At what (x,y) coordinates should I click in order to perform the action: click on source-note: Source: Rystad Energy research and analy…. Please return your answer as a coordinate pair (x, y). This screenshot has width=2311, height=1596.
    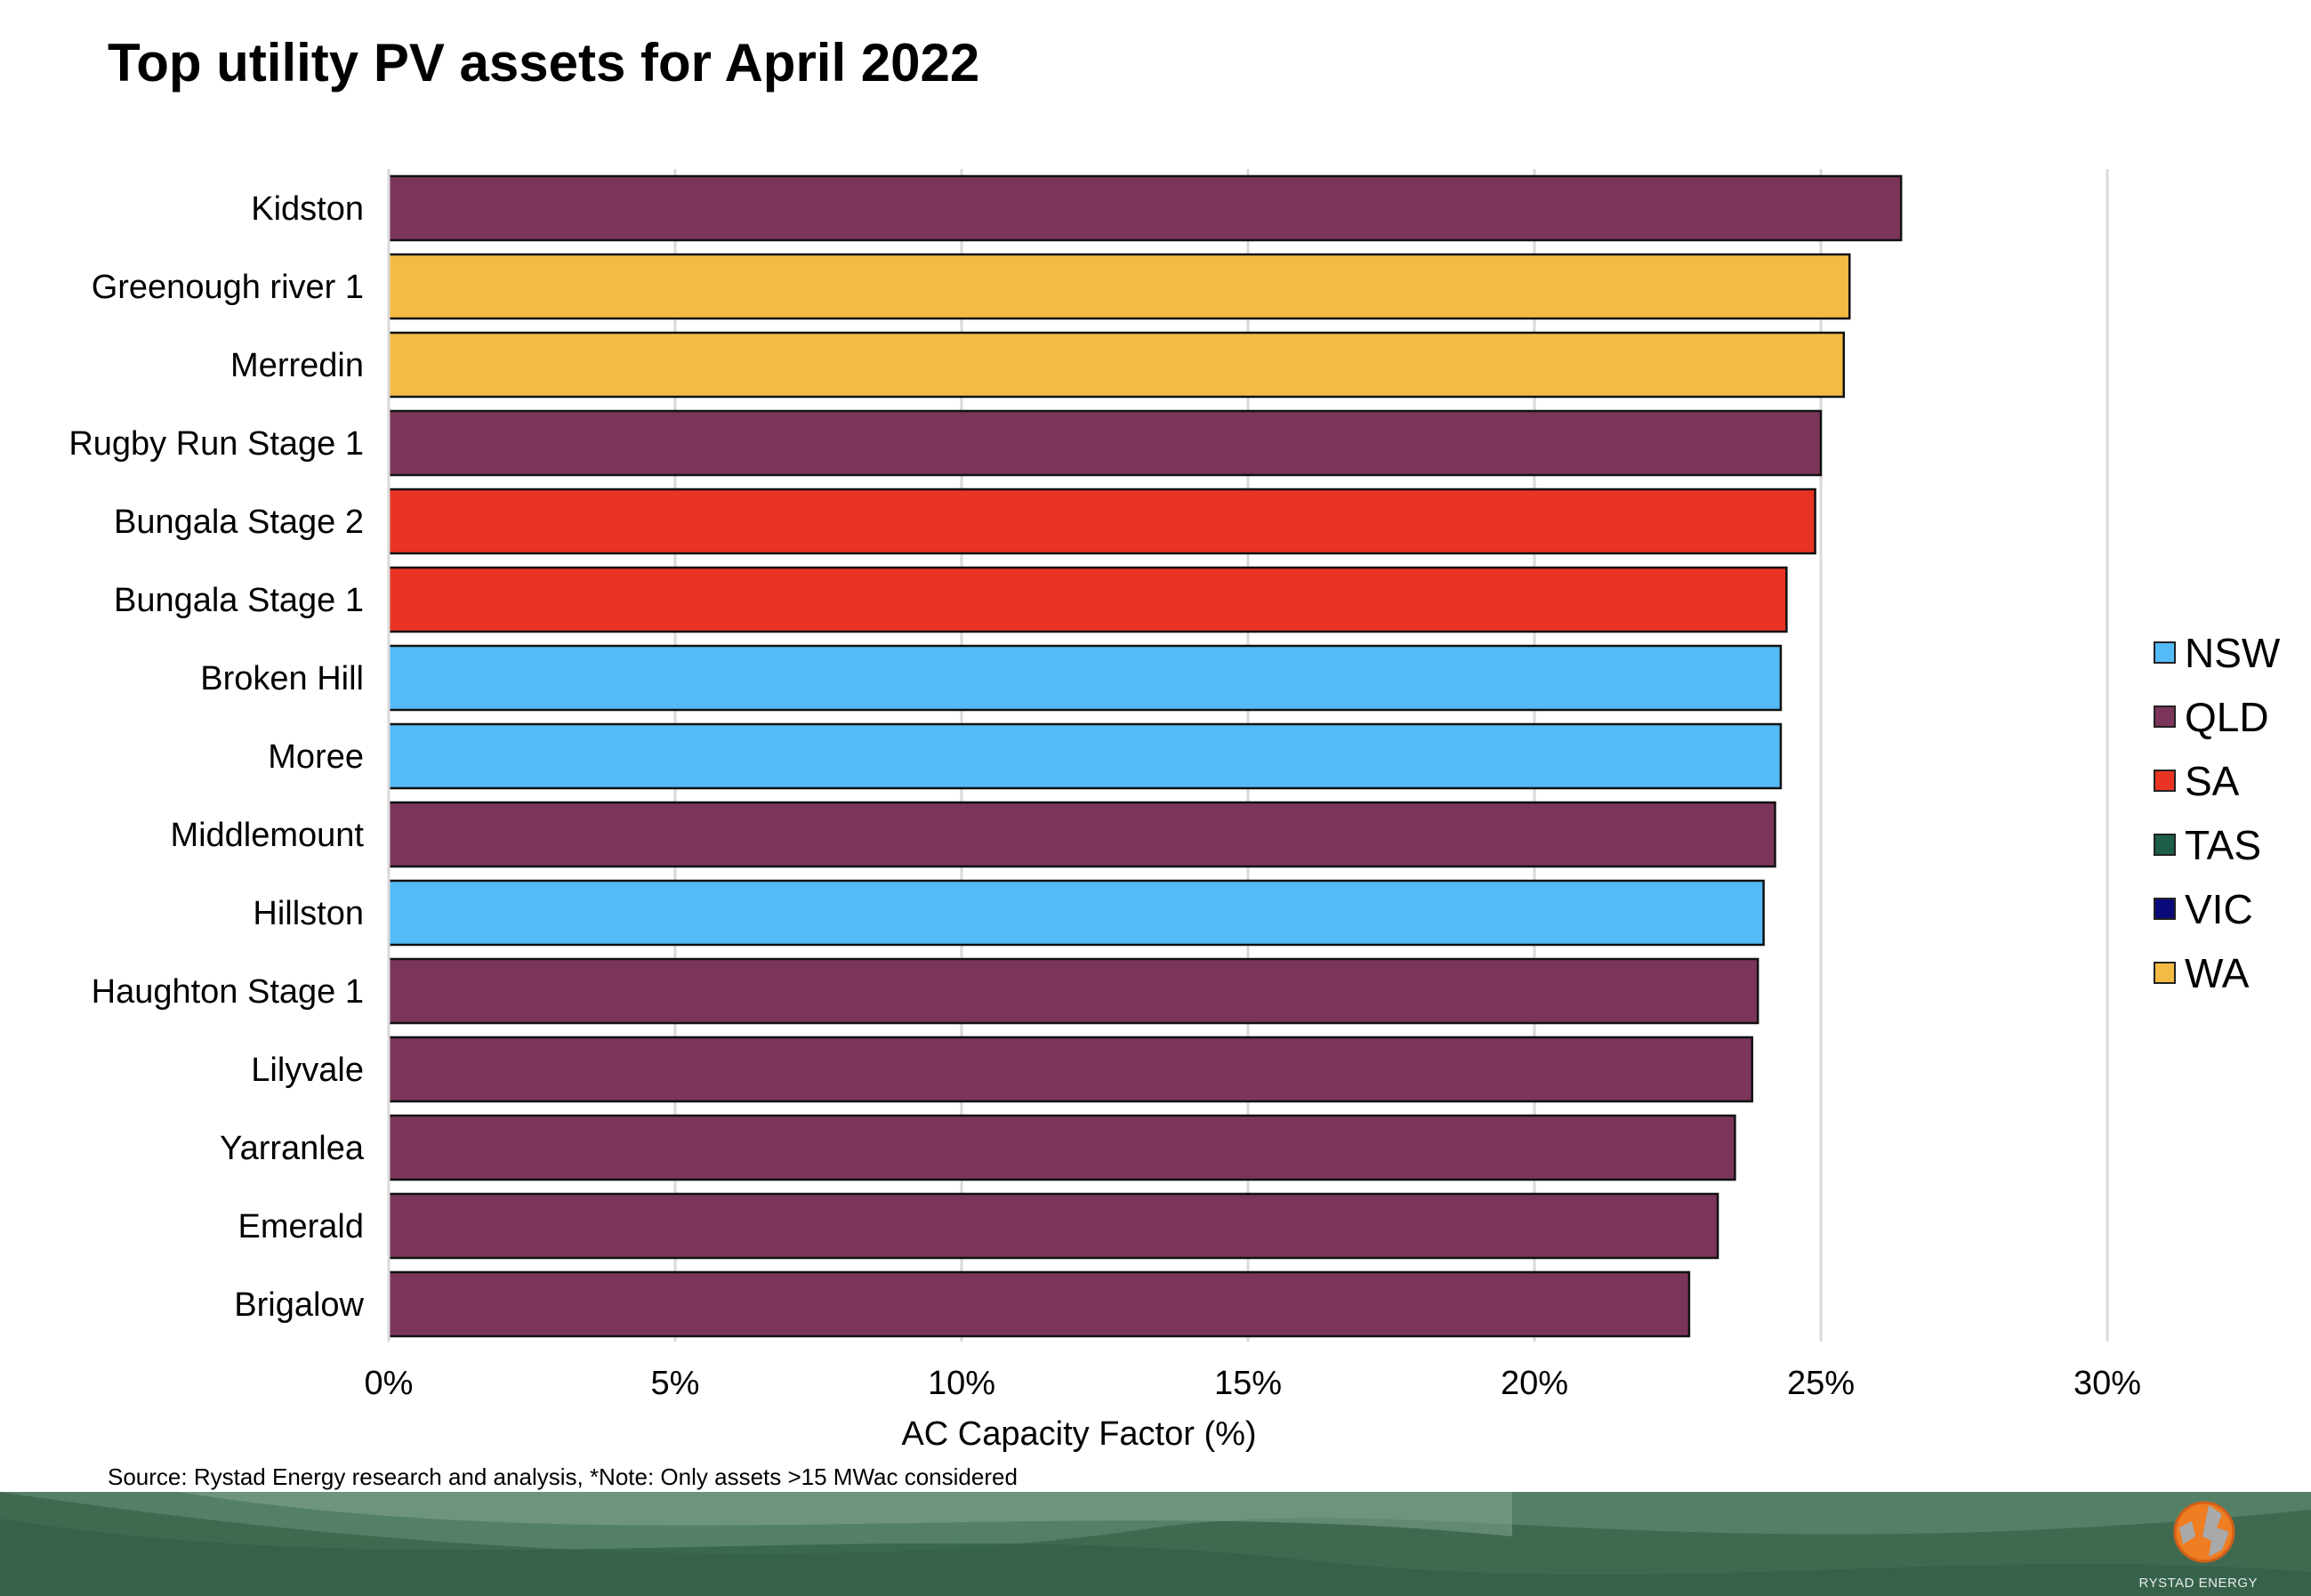
    Looking at the image, I should click on (563, 1476).